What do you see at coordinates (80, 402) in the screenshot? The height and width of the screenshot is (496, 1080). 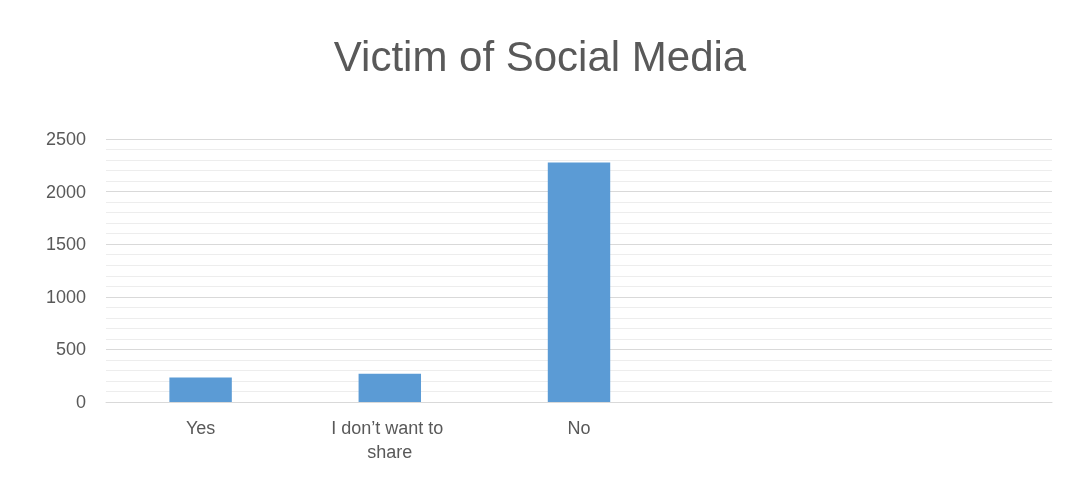 I see `y-tick-label: 0` at bounding box center [80, 402].